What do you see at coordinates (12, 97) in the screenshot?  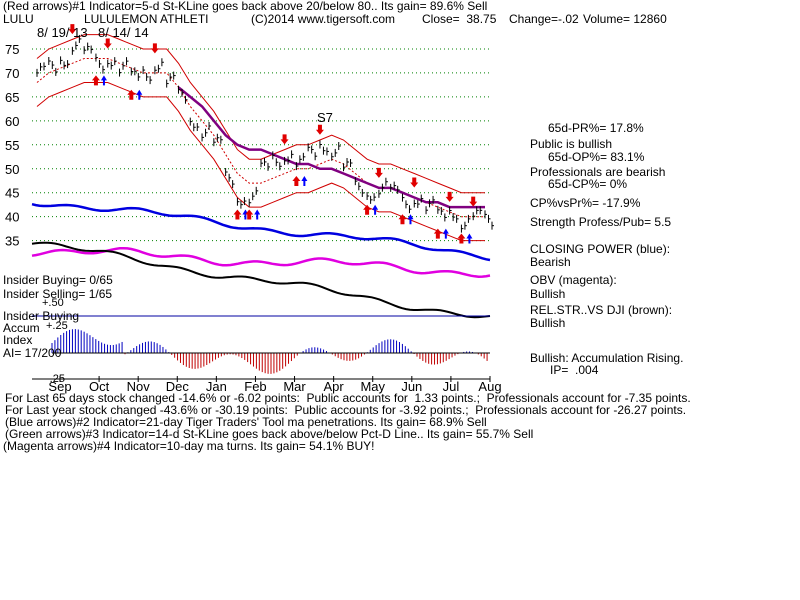 I see `y-tick-label: 65` at bounding box center [12, 97].